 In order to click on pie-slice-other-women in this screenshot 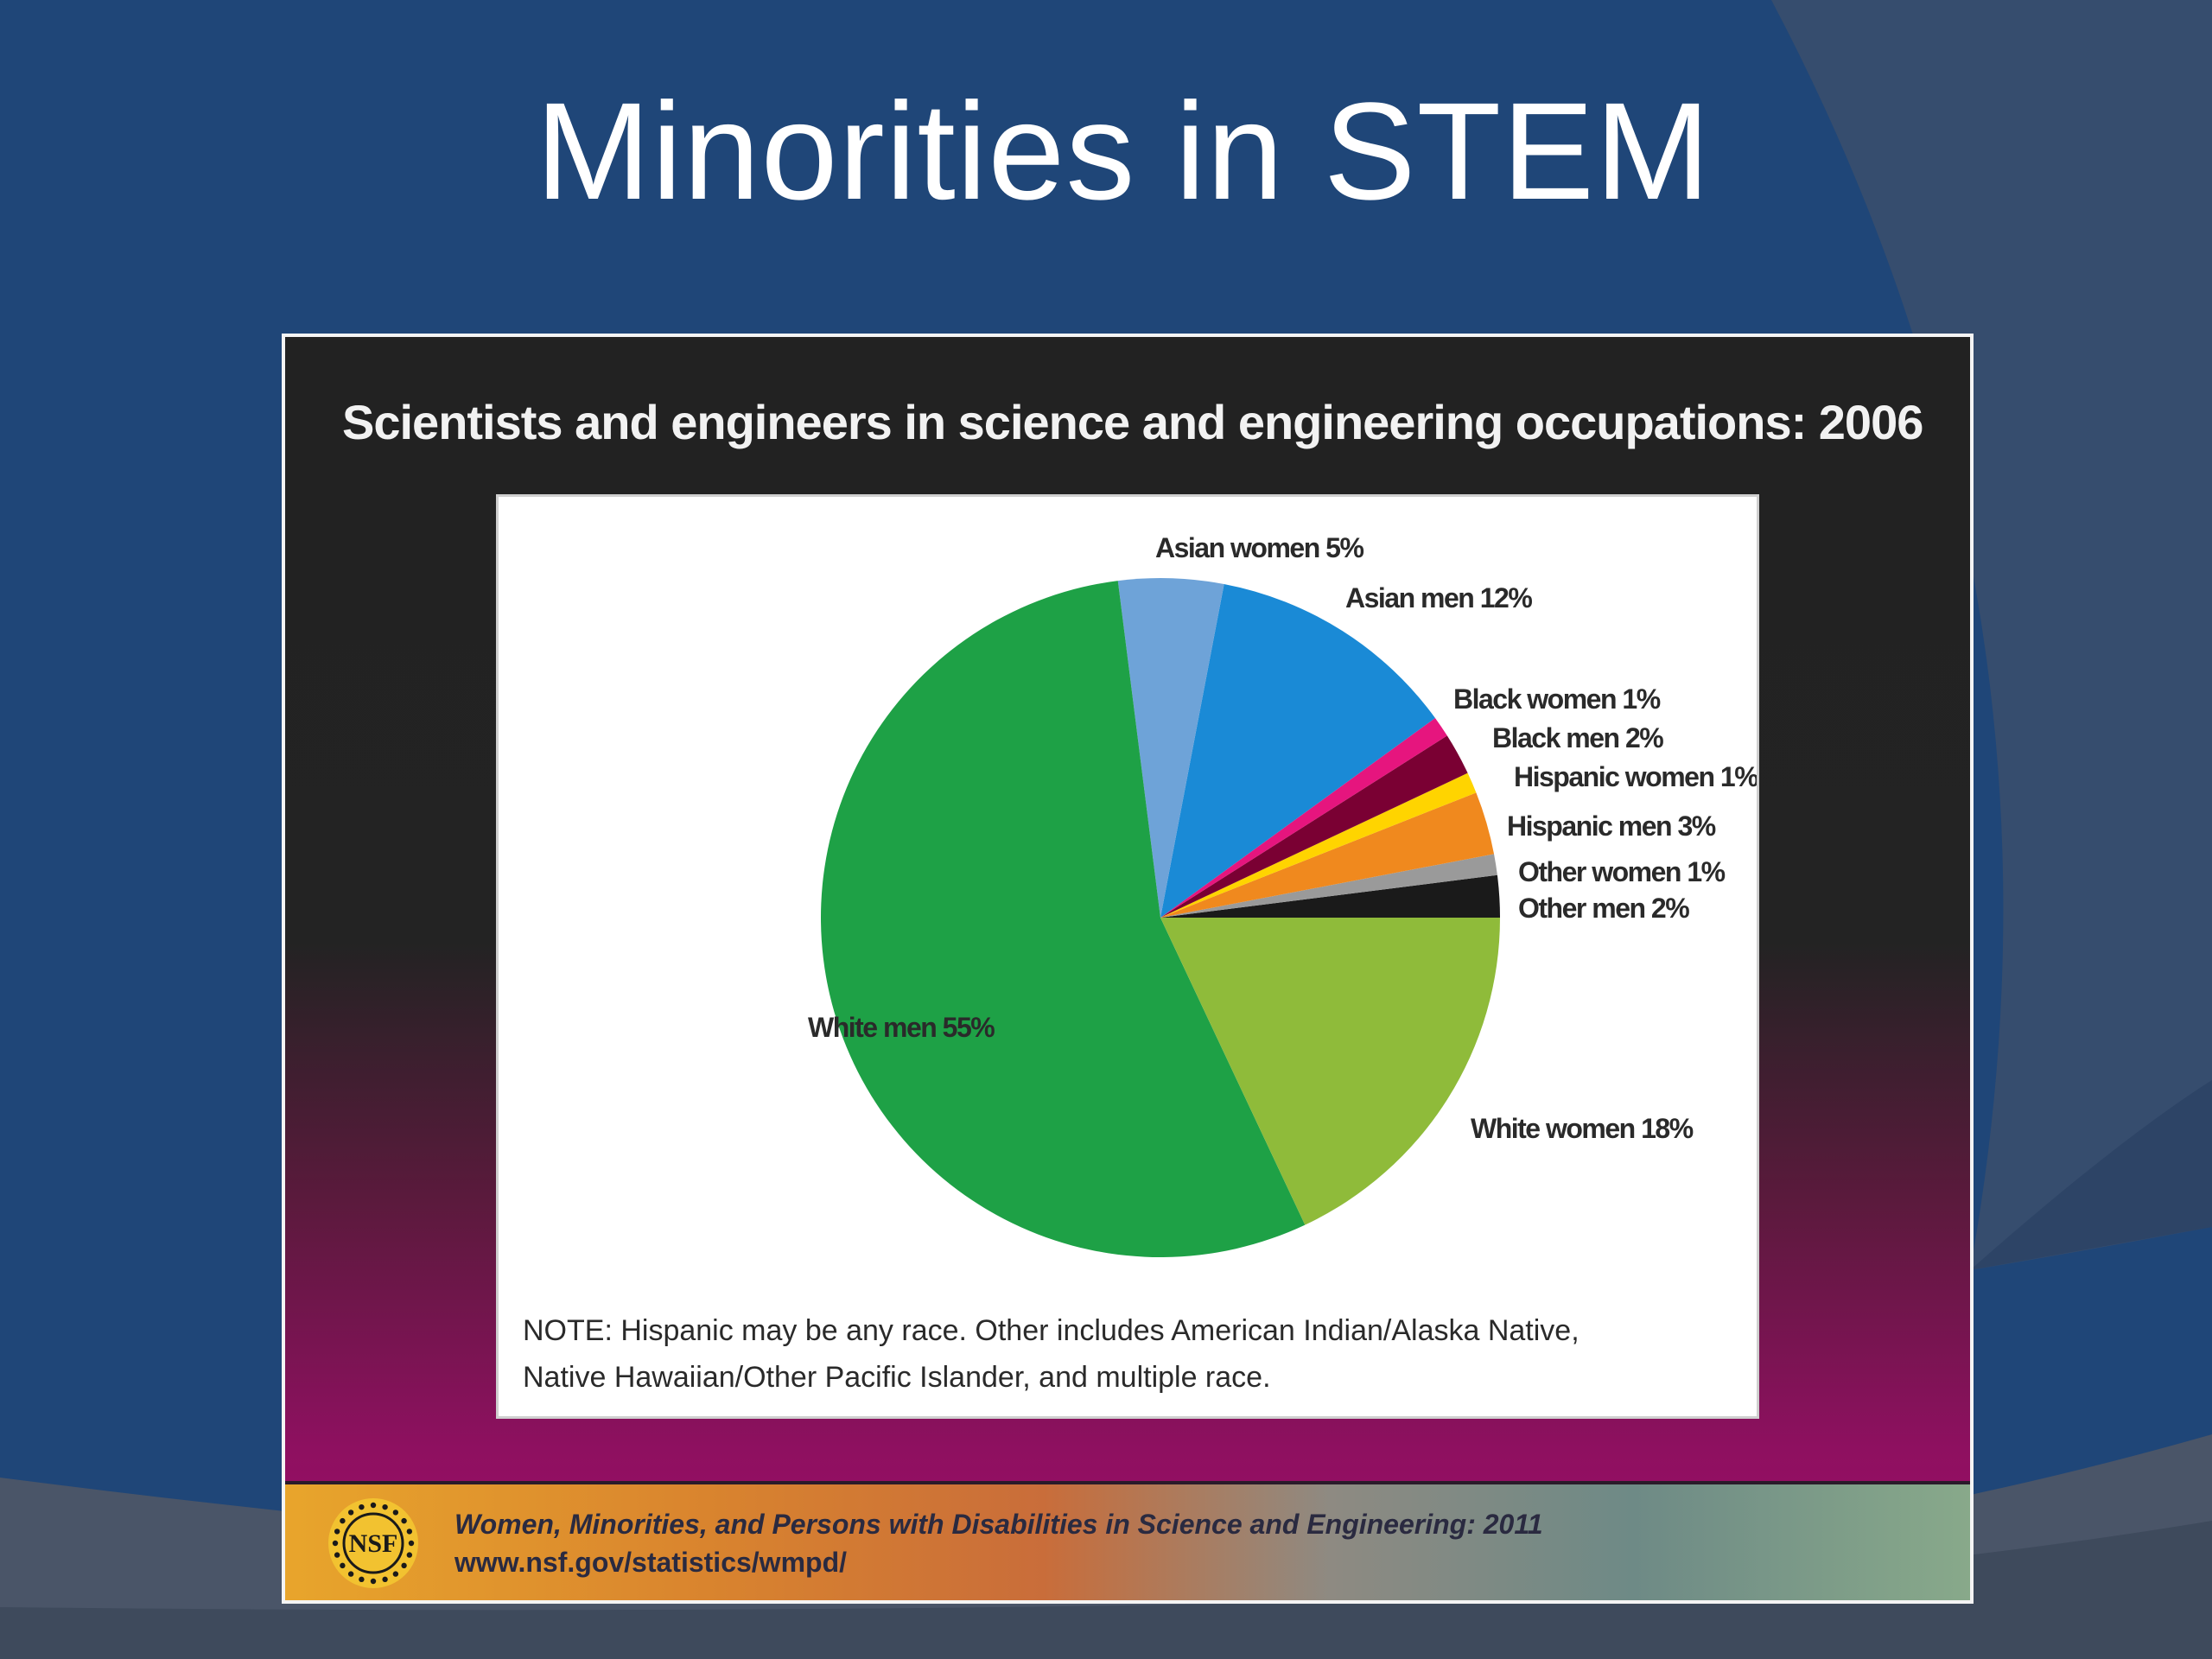, I will do `click(1328, 886)`.